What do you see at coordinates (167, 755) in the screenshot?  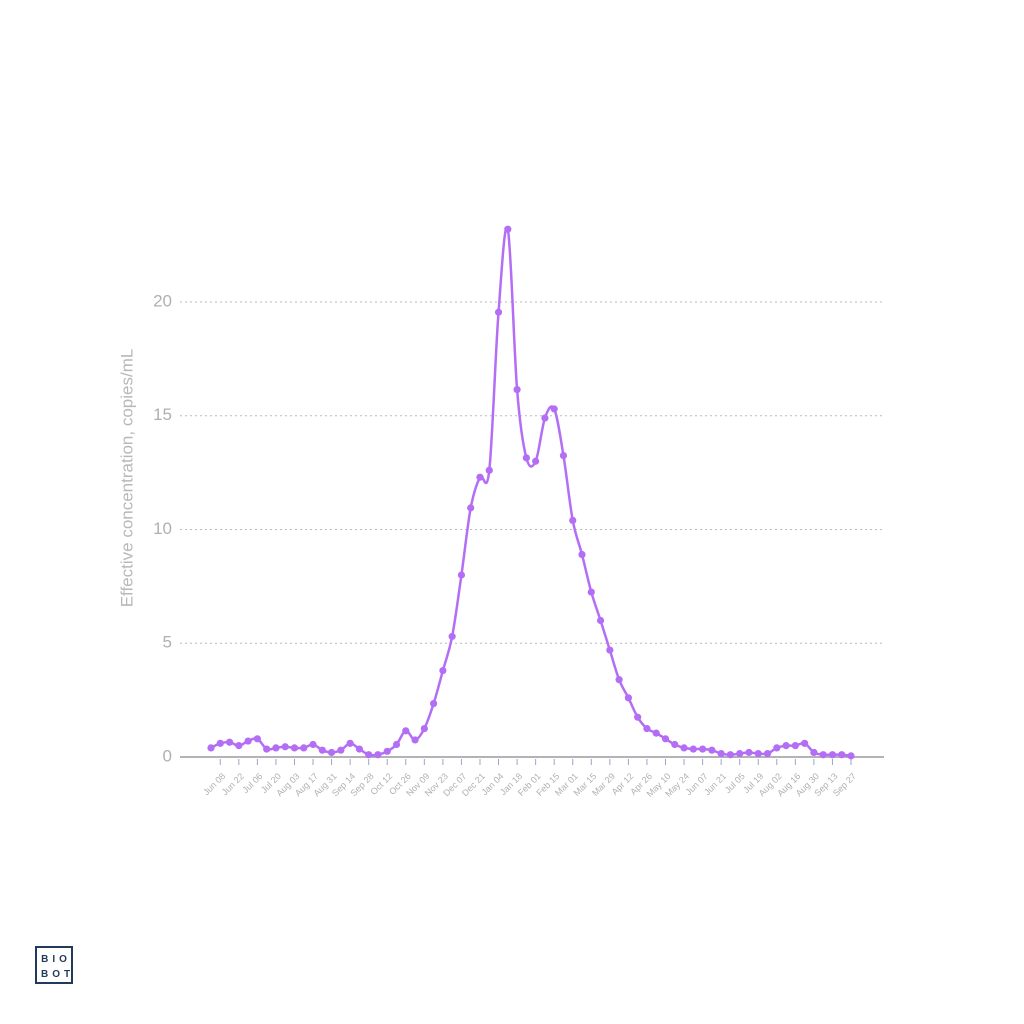 I see `y-tick-label: 0` at bounding box center [167, 755].